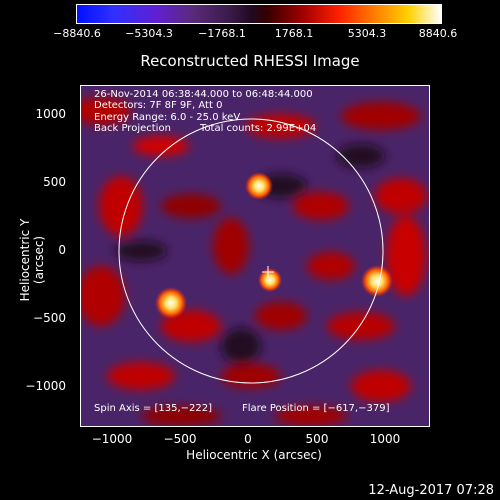 The height and width of the screenshot is (500, 500). Describe the element at coordinates (250, 61) in the screenshot. I see `plot-title: Reconstructed RHESSI Image` at that location.